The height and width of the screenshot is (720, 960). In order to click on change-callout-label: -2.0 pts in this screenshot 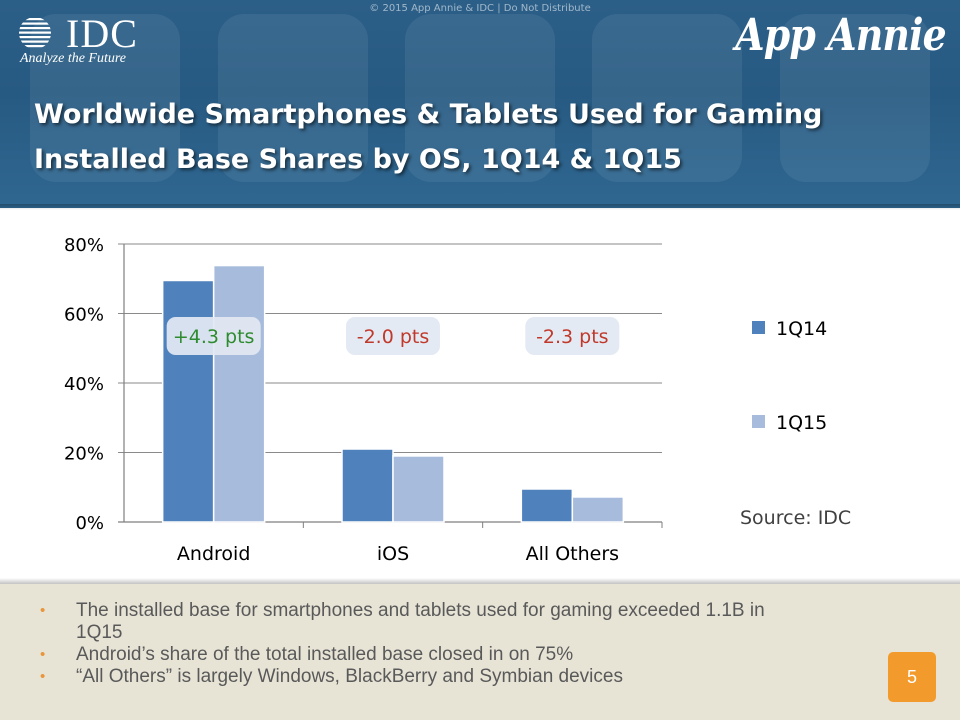, I will do `click(393, 337)`.